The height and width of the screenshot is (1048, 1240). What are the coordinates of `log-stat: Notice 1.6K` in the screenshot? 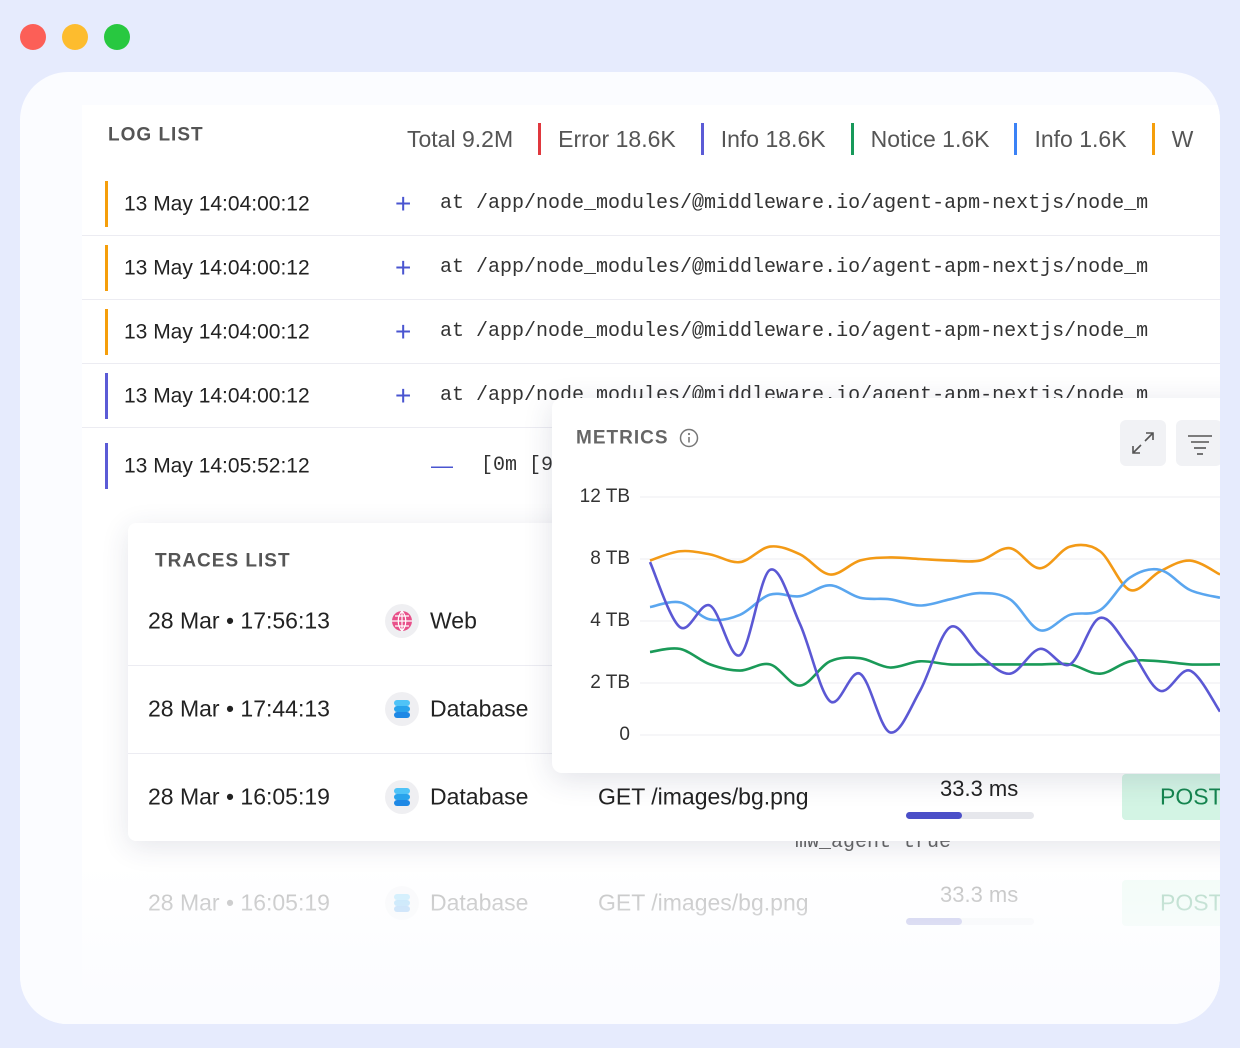 It's located at (920, 139).